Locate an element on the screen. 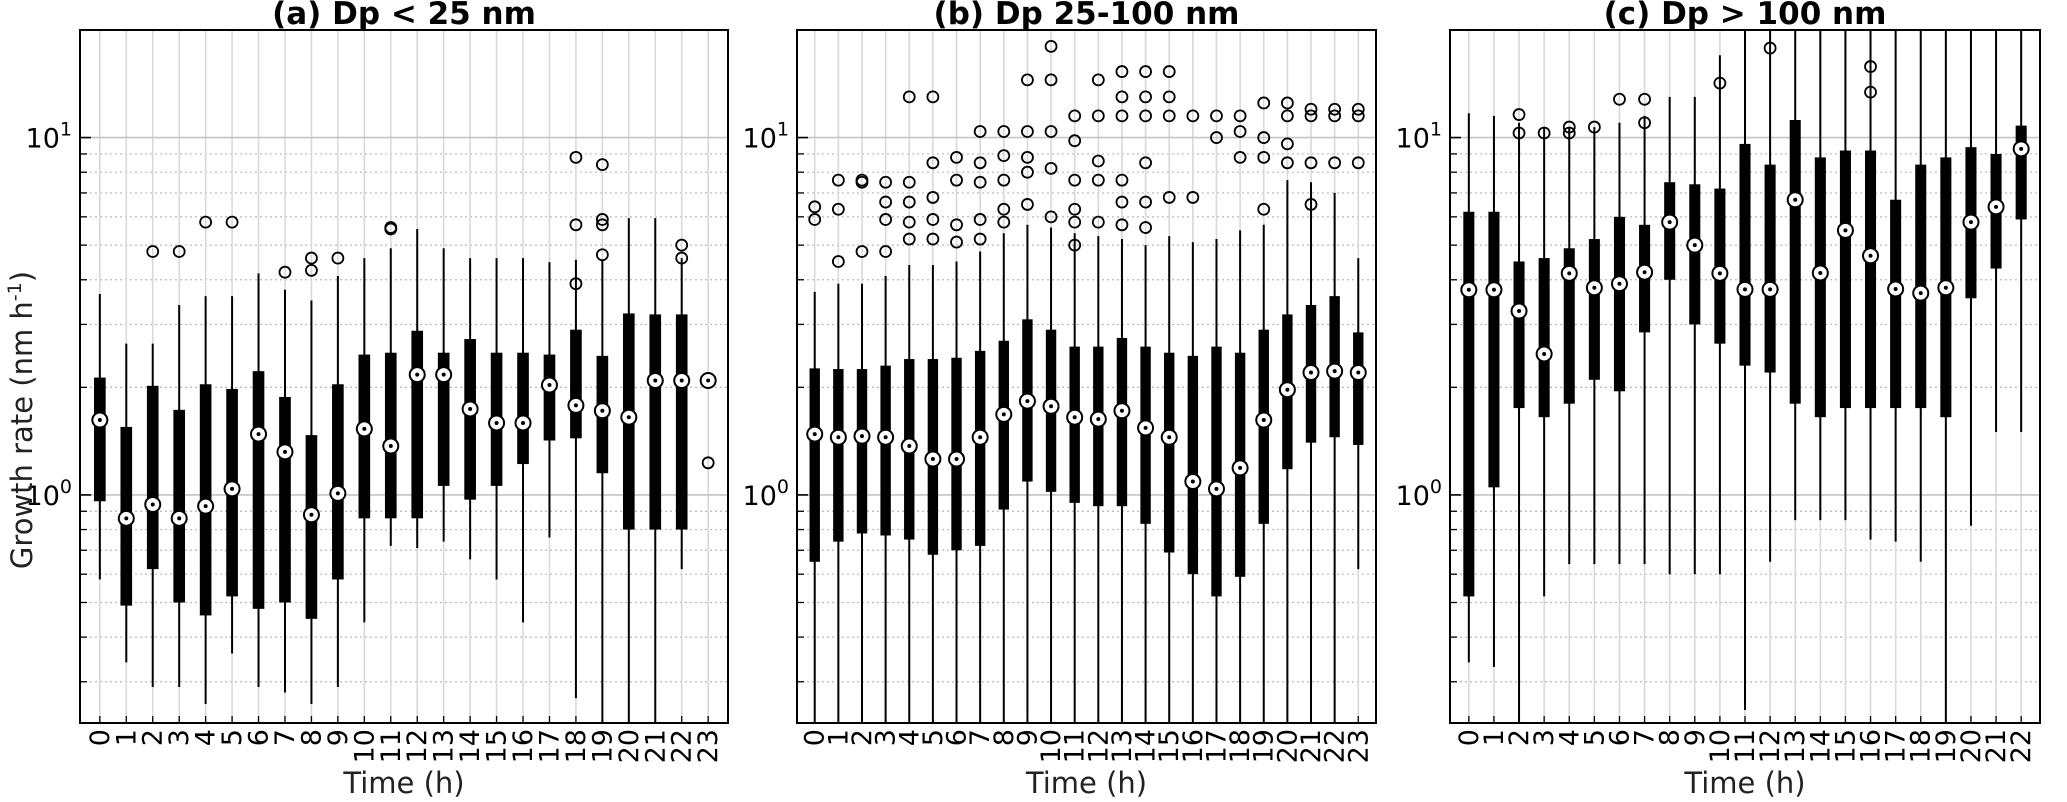 This screenshot has height=802, width=2067. box-17: 17 is located at coordinates (1896, 396).